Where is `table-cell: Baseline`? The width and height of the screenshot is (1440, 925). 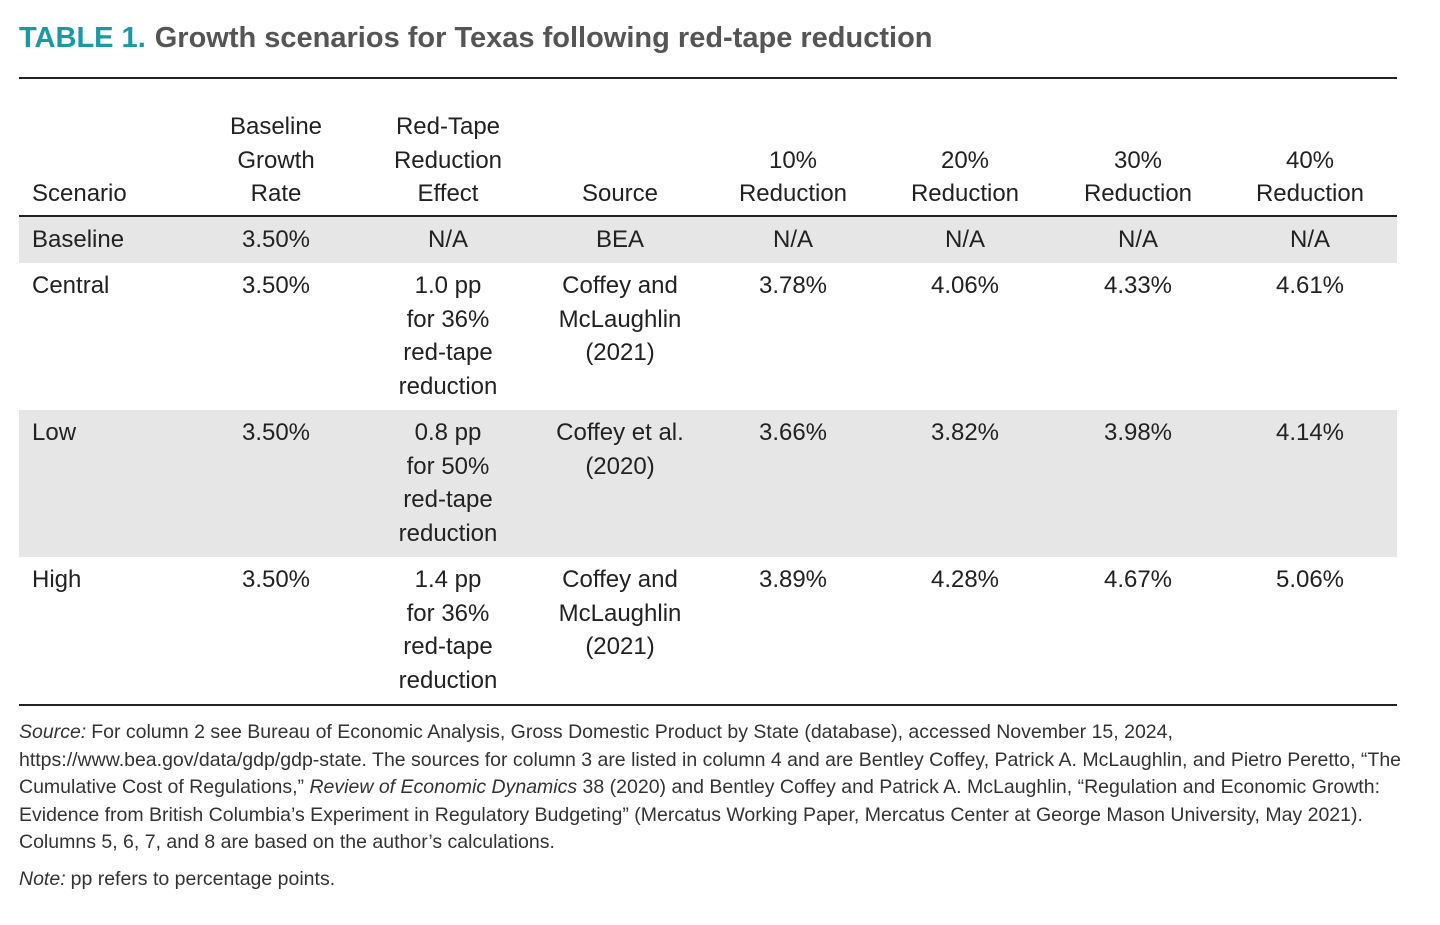 table-cell: Baseline is located at coordinates (78, 240).